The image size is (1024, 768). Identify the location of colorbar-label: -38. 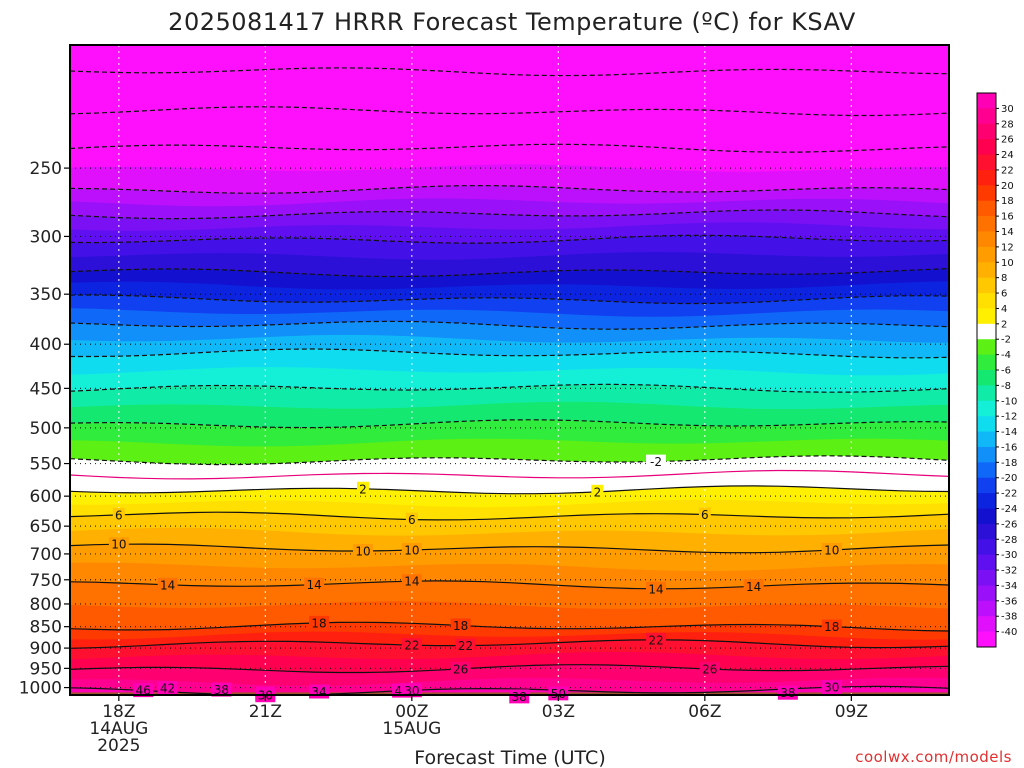
(1009, 617).